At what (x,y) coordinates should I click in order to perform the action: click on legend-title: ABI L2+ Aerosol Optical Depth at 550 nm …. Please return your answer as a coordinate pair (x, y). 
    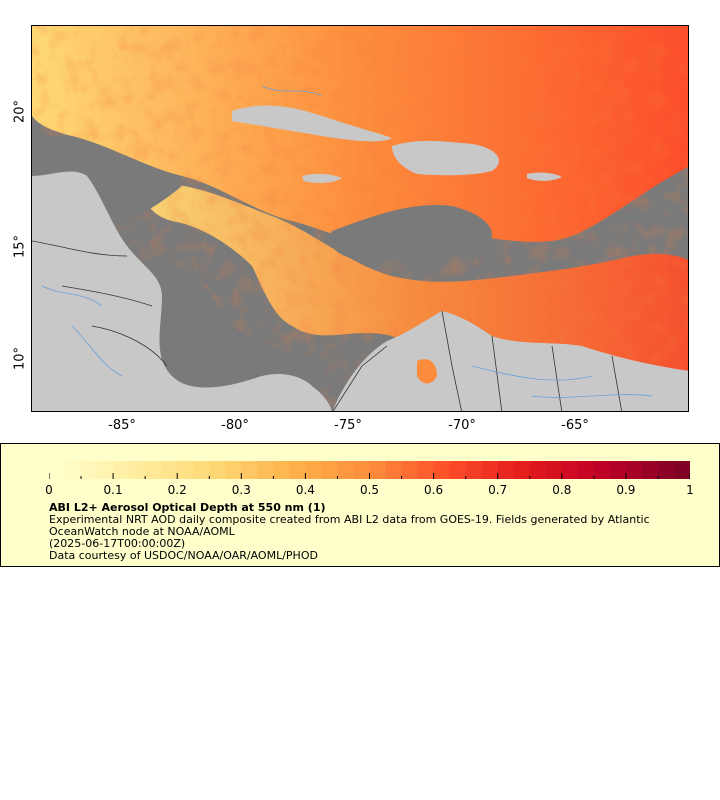
    Looking at the image, I should click on (187, 507).